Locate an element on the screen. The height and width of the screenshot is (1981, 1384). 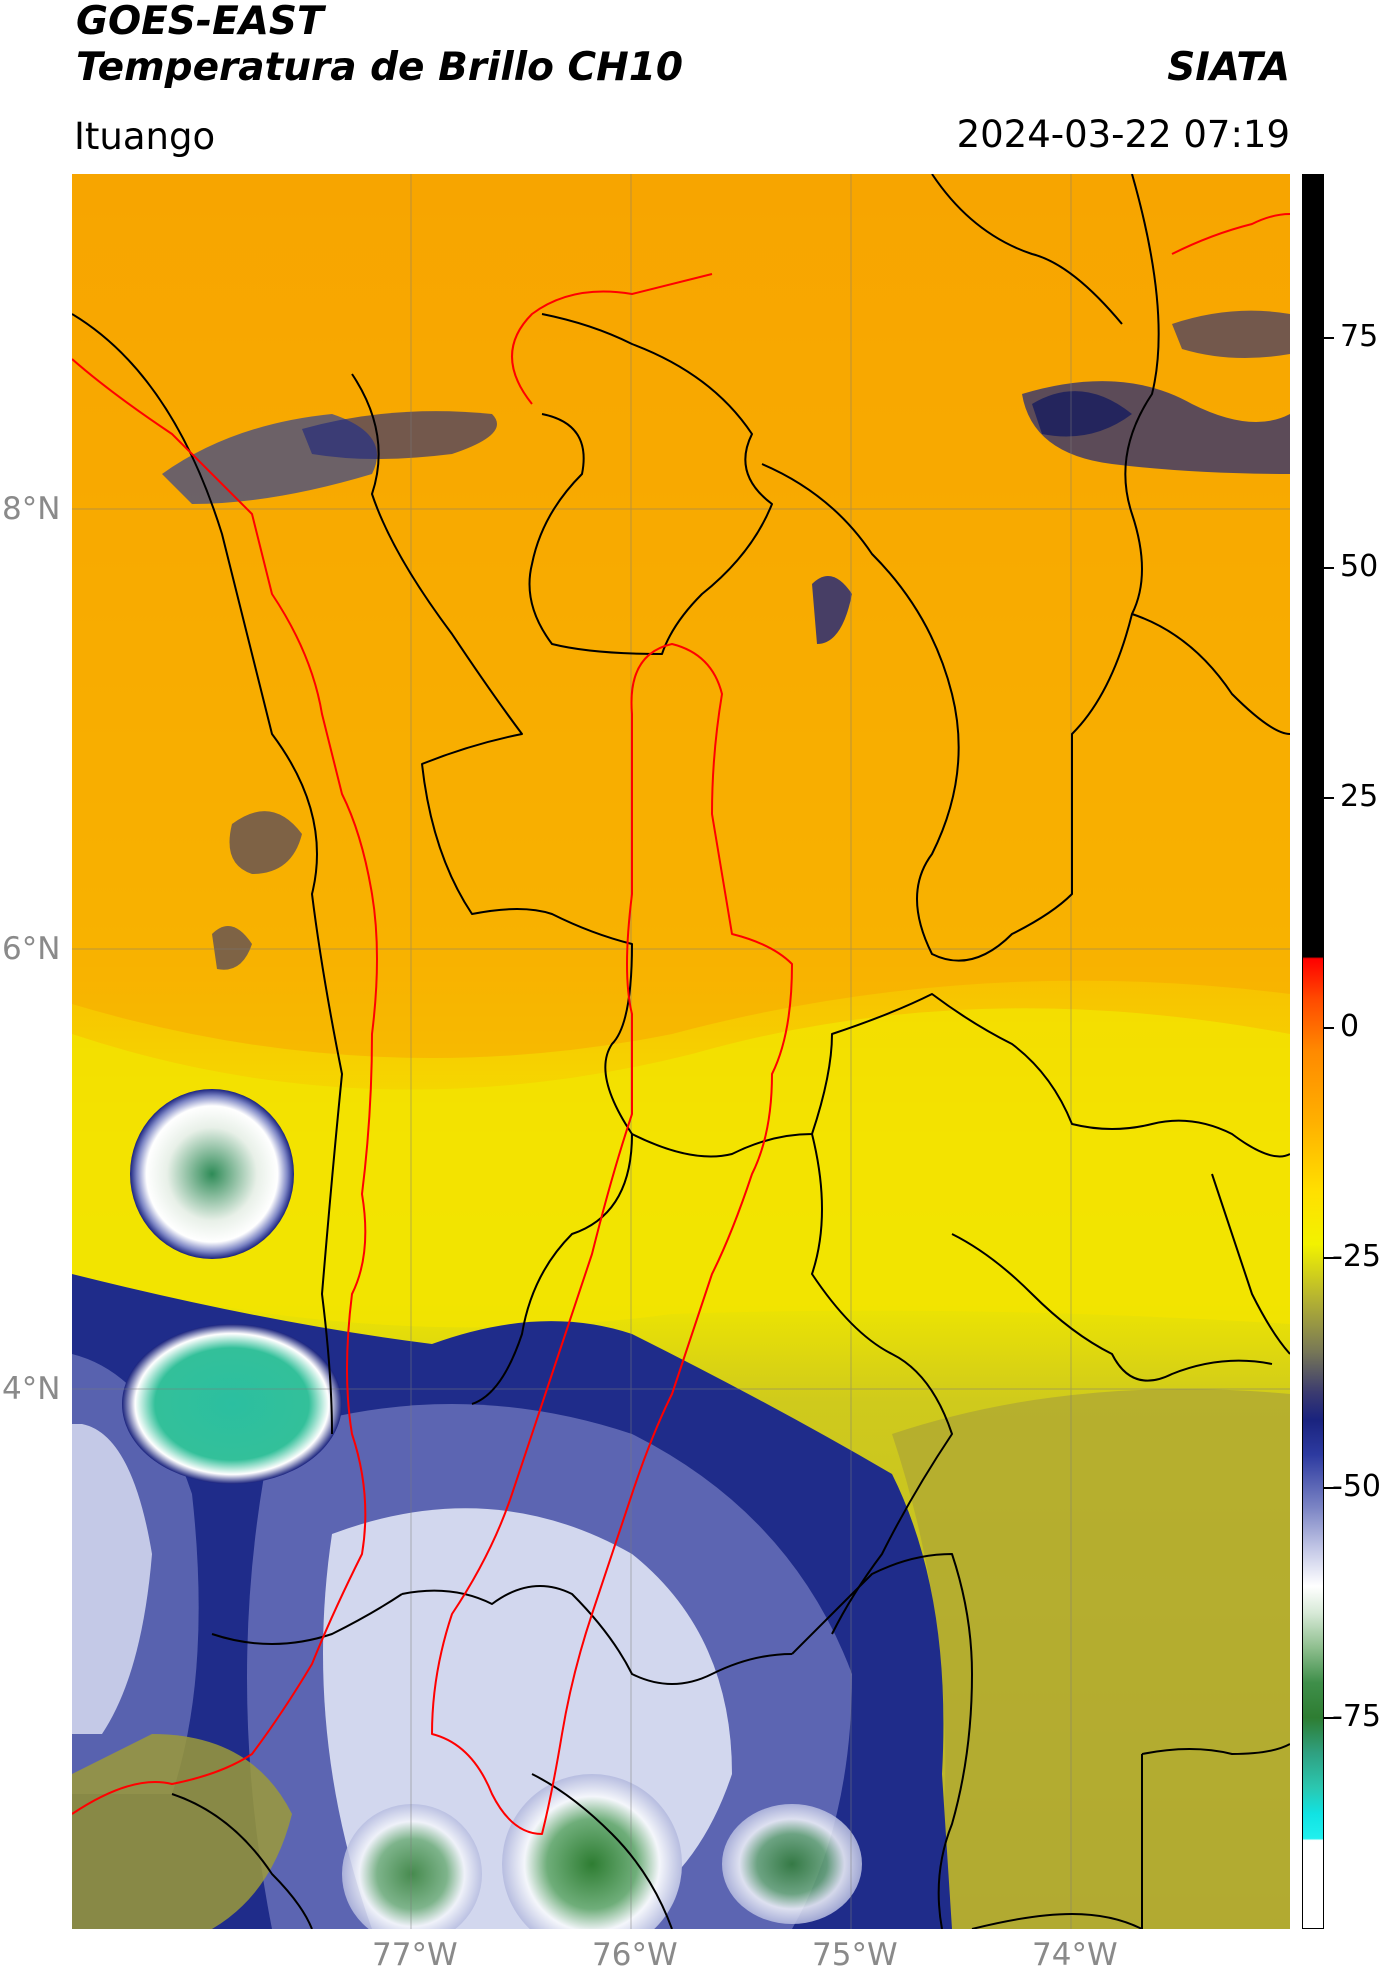
lat-tick-label: 4°N is located at coordinates (31, 1389).